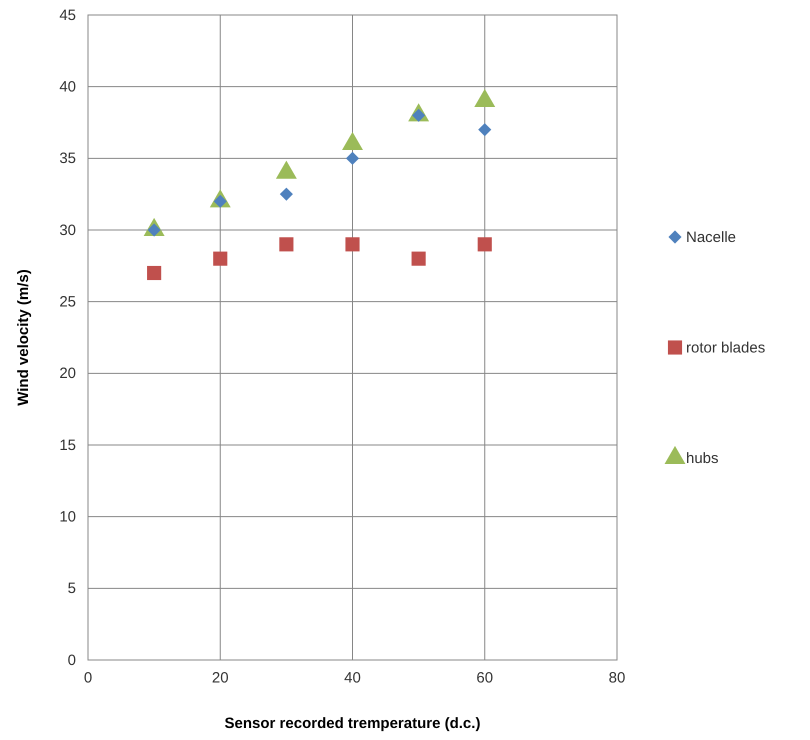  Describe the element at coordinates (23, 337) in the screenshot. I see `y-axis-title: Wind velocity (m/s)` at that location.